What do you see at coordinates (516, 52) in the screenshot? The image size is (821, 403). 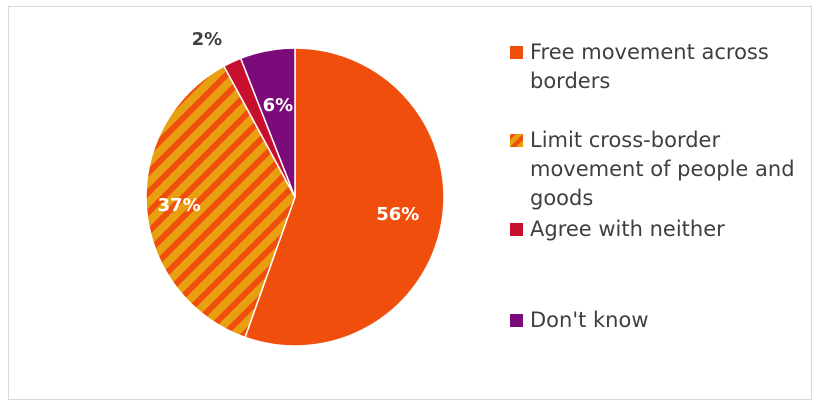 I see `legend-swatch-free-movement` at bounding box center [516, 52].